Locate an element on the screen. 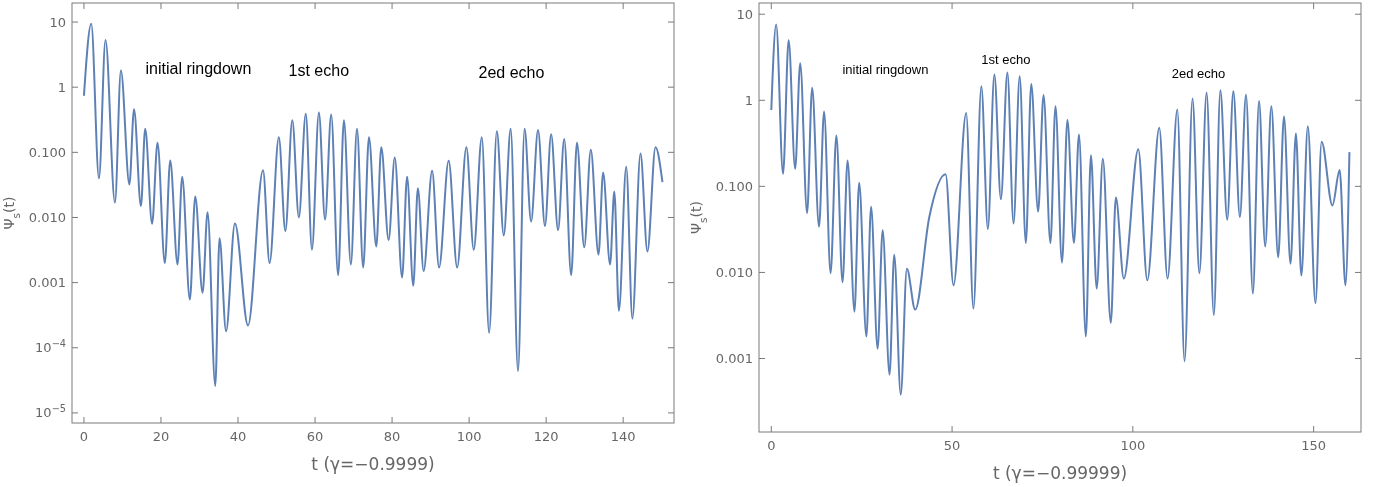  x-tick-label: 50 is located at coordinates (952, 445).